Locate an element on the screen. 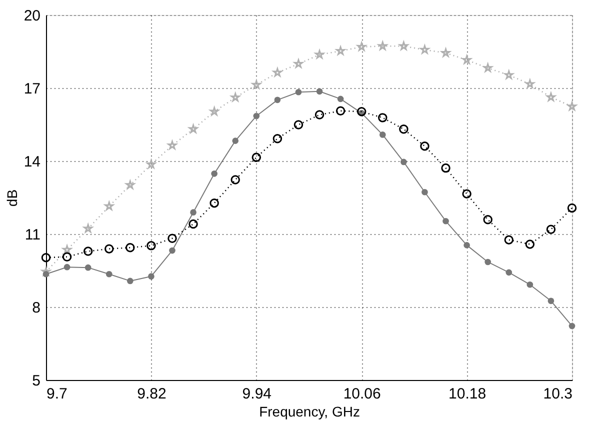  y-tick-label: 11 is located at coordinates (32, 235).